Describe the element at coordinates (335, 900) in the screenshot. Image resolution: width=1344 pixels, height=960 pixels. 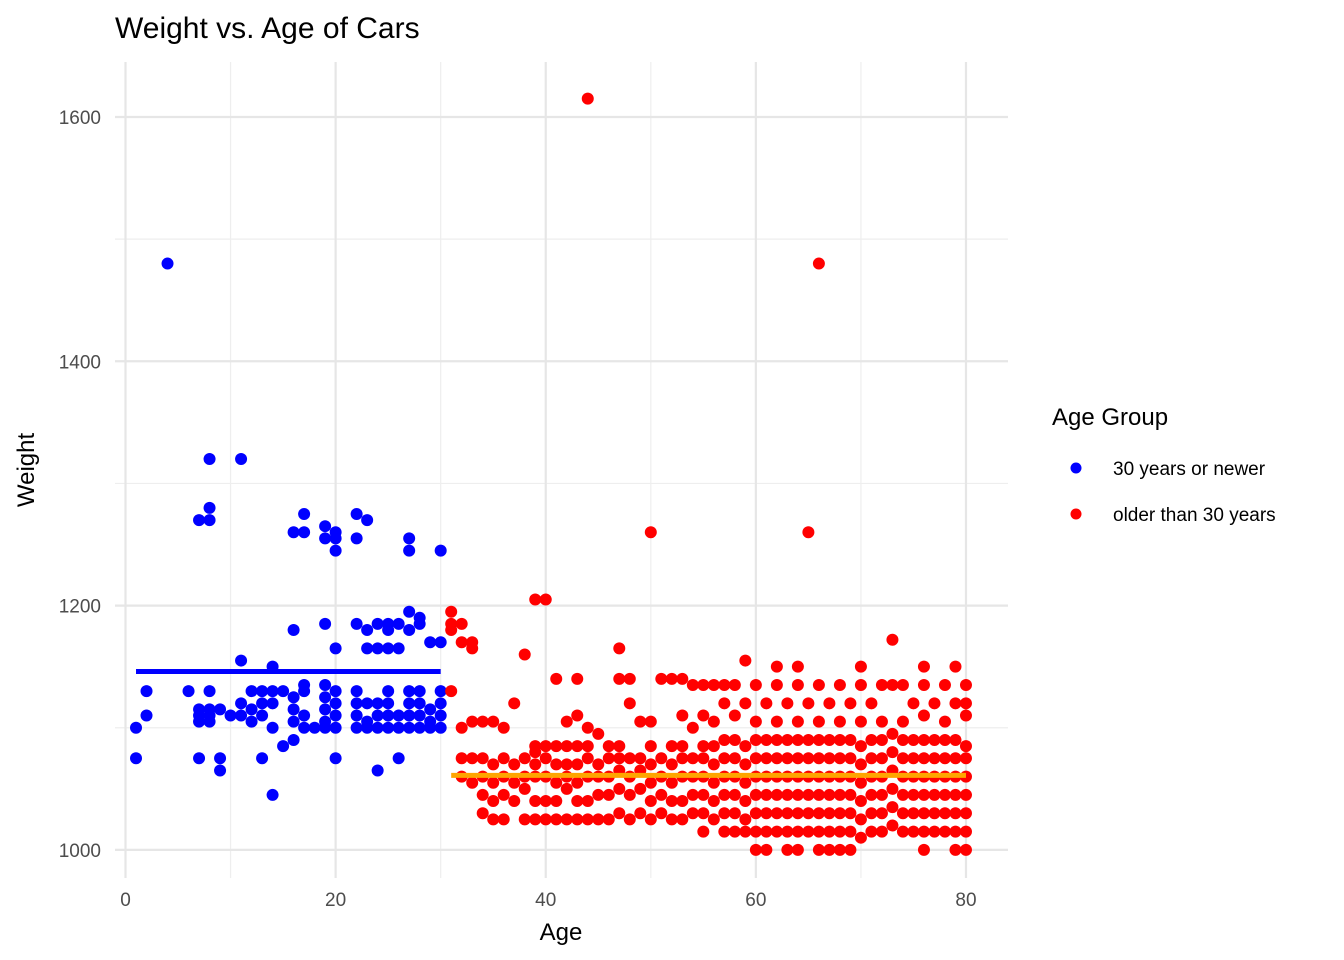
I see `x-tick-label: 20` at that location.